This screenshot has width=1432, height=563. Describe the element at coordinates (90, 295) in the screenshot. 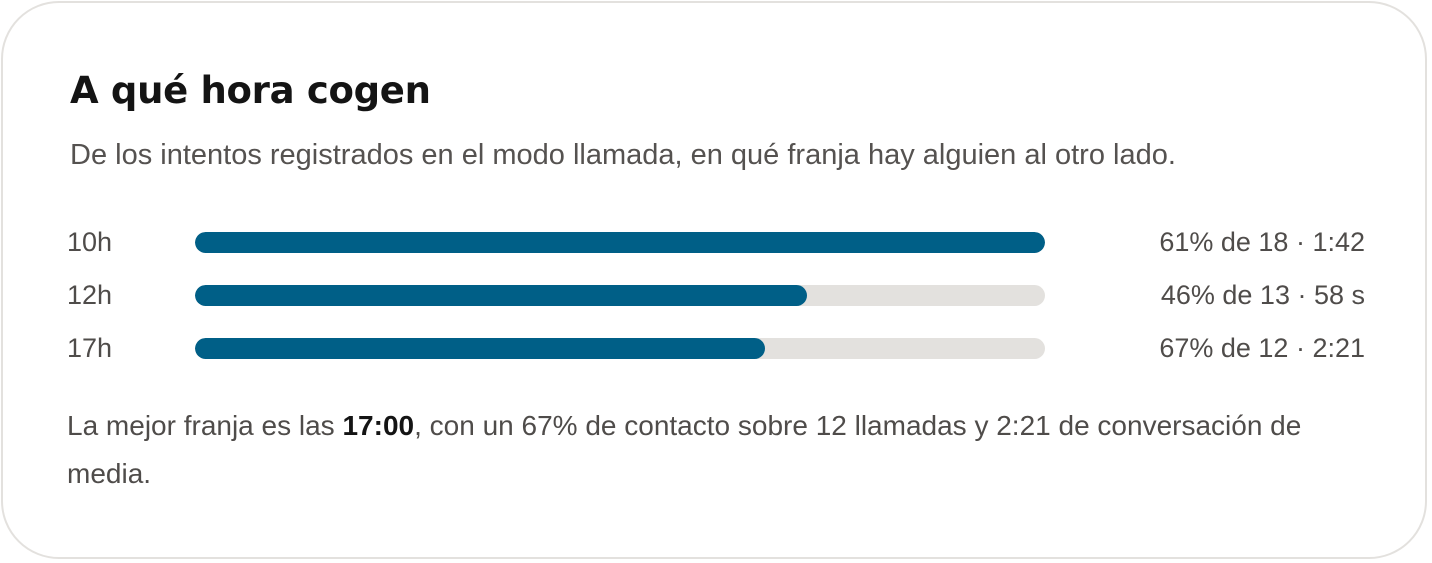

I see `hour-label: 12h` at that location.